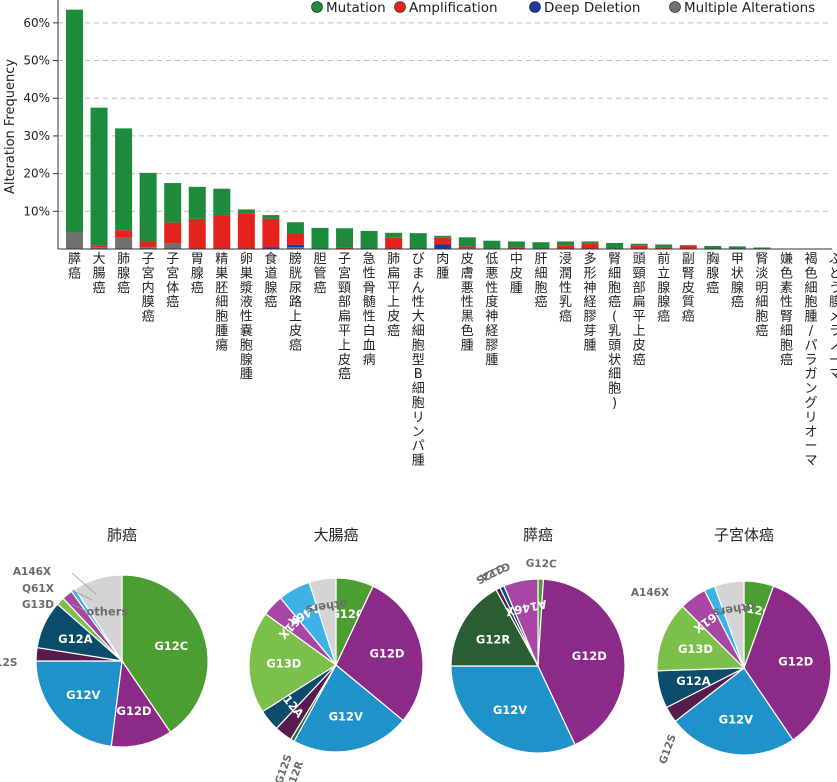  Describe the element at coordinates (535, 7) in the screenshot. I see `legend-deep-deletion-marker` at that location.